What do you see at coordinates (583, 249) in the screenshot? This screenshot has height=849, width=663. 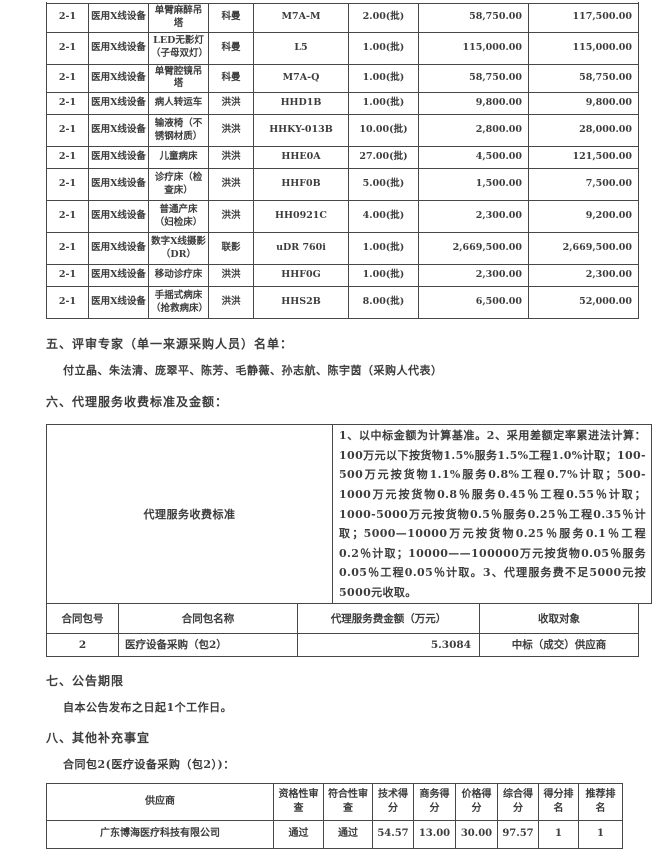 I see `cell-total-price: 2,669,500.00` at bounding box center [583, 249].